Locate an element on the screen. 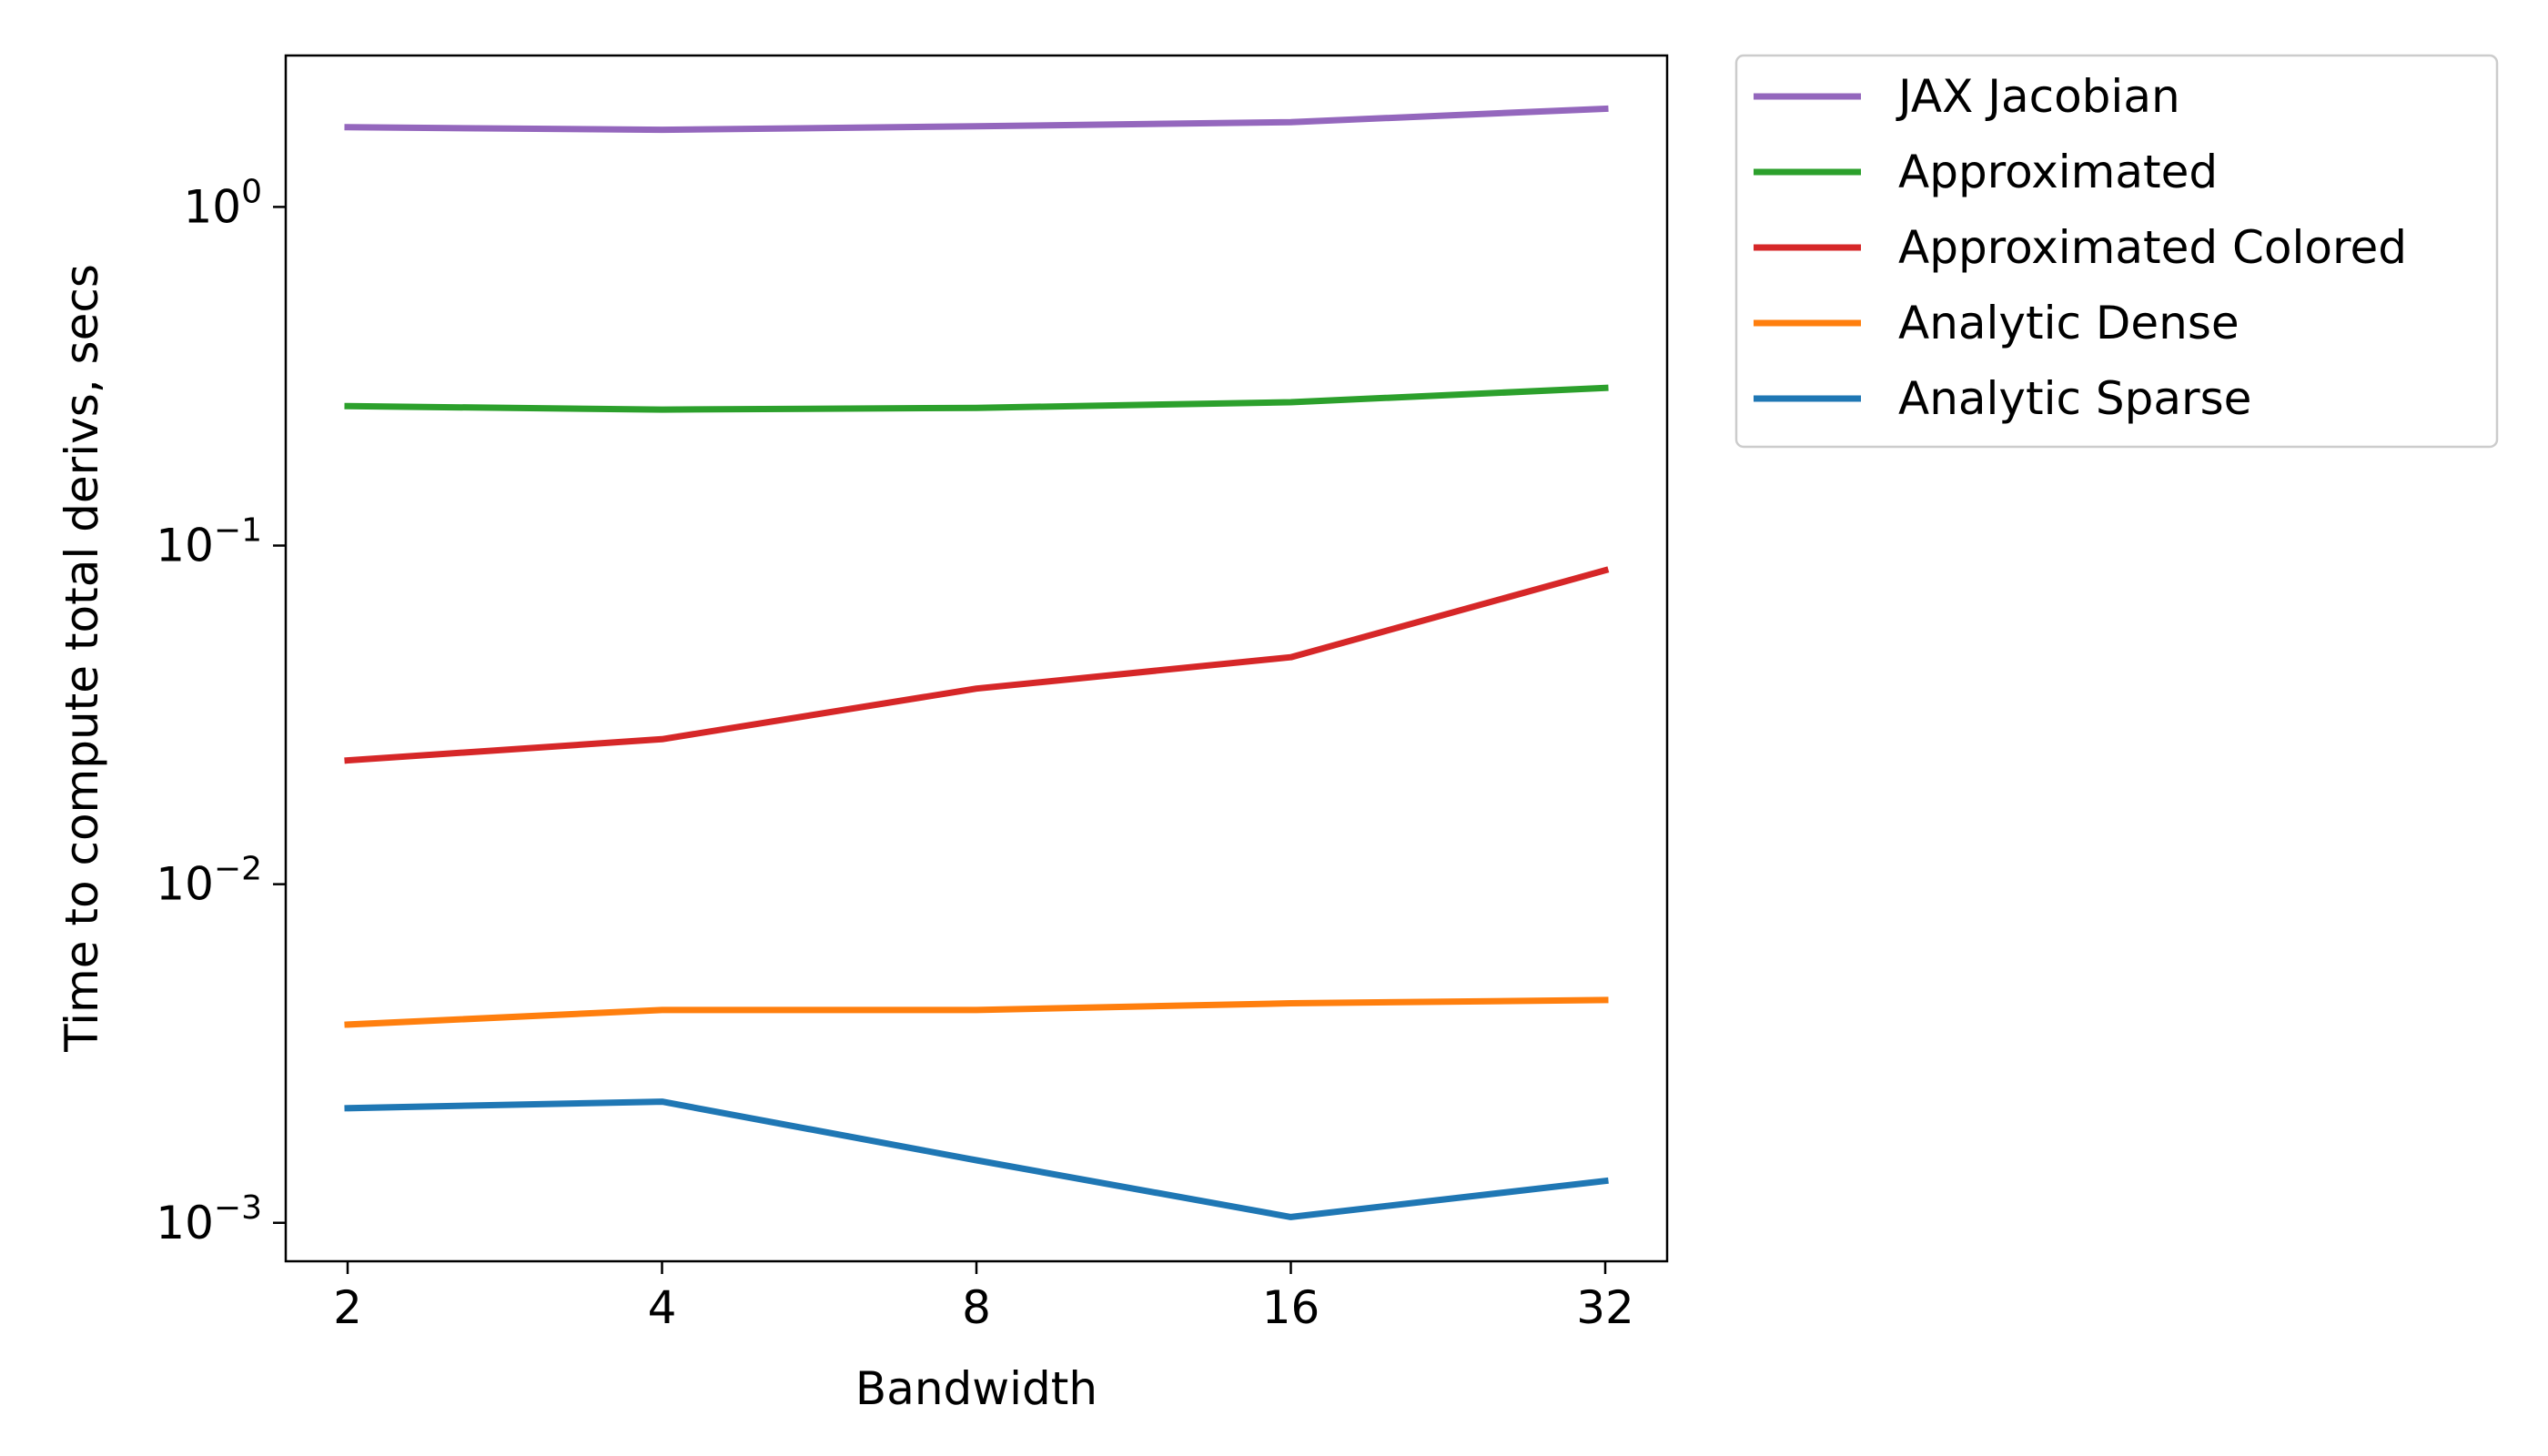 The image size is (2548, 1456). legend-label: JAX Jacobian is located at coordinates (2038, 97).